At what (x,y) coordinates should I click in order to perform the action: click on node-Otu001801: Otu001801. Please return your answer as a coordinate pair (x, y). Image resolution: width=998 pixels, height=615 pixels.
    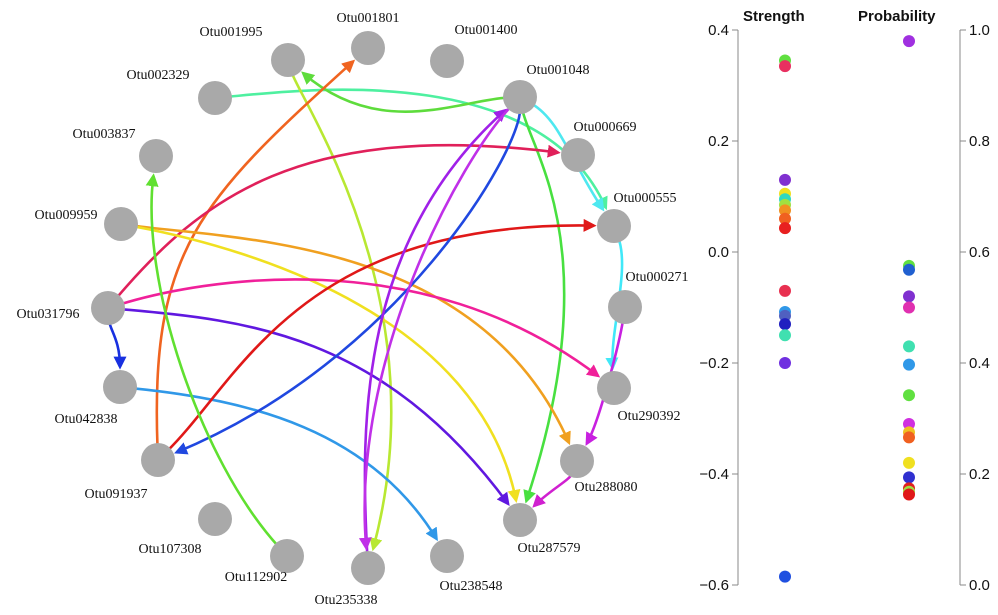
    Looking at the image, I should click on (368, 38).